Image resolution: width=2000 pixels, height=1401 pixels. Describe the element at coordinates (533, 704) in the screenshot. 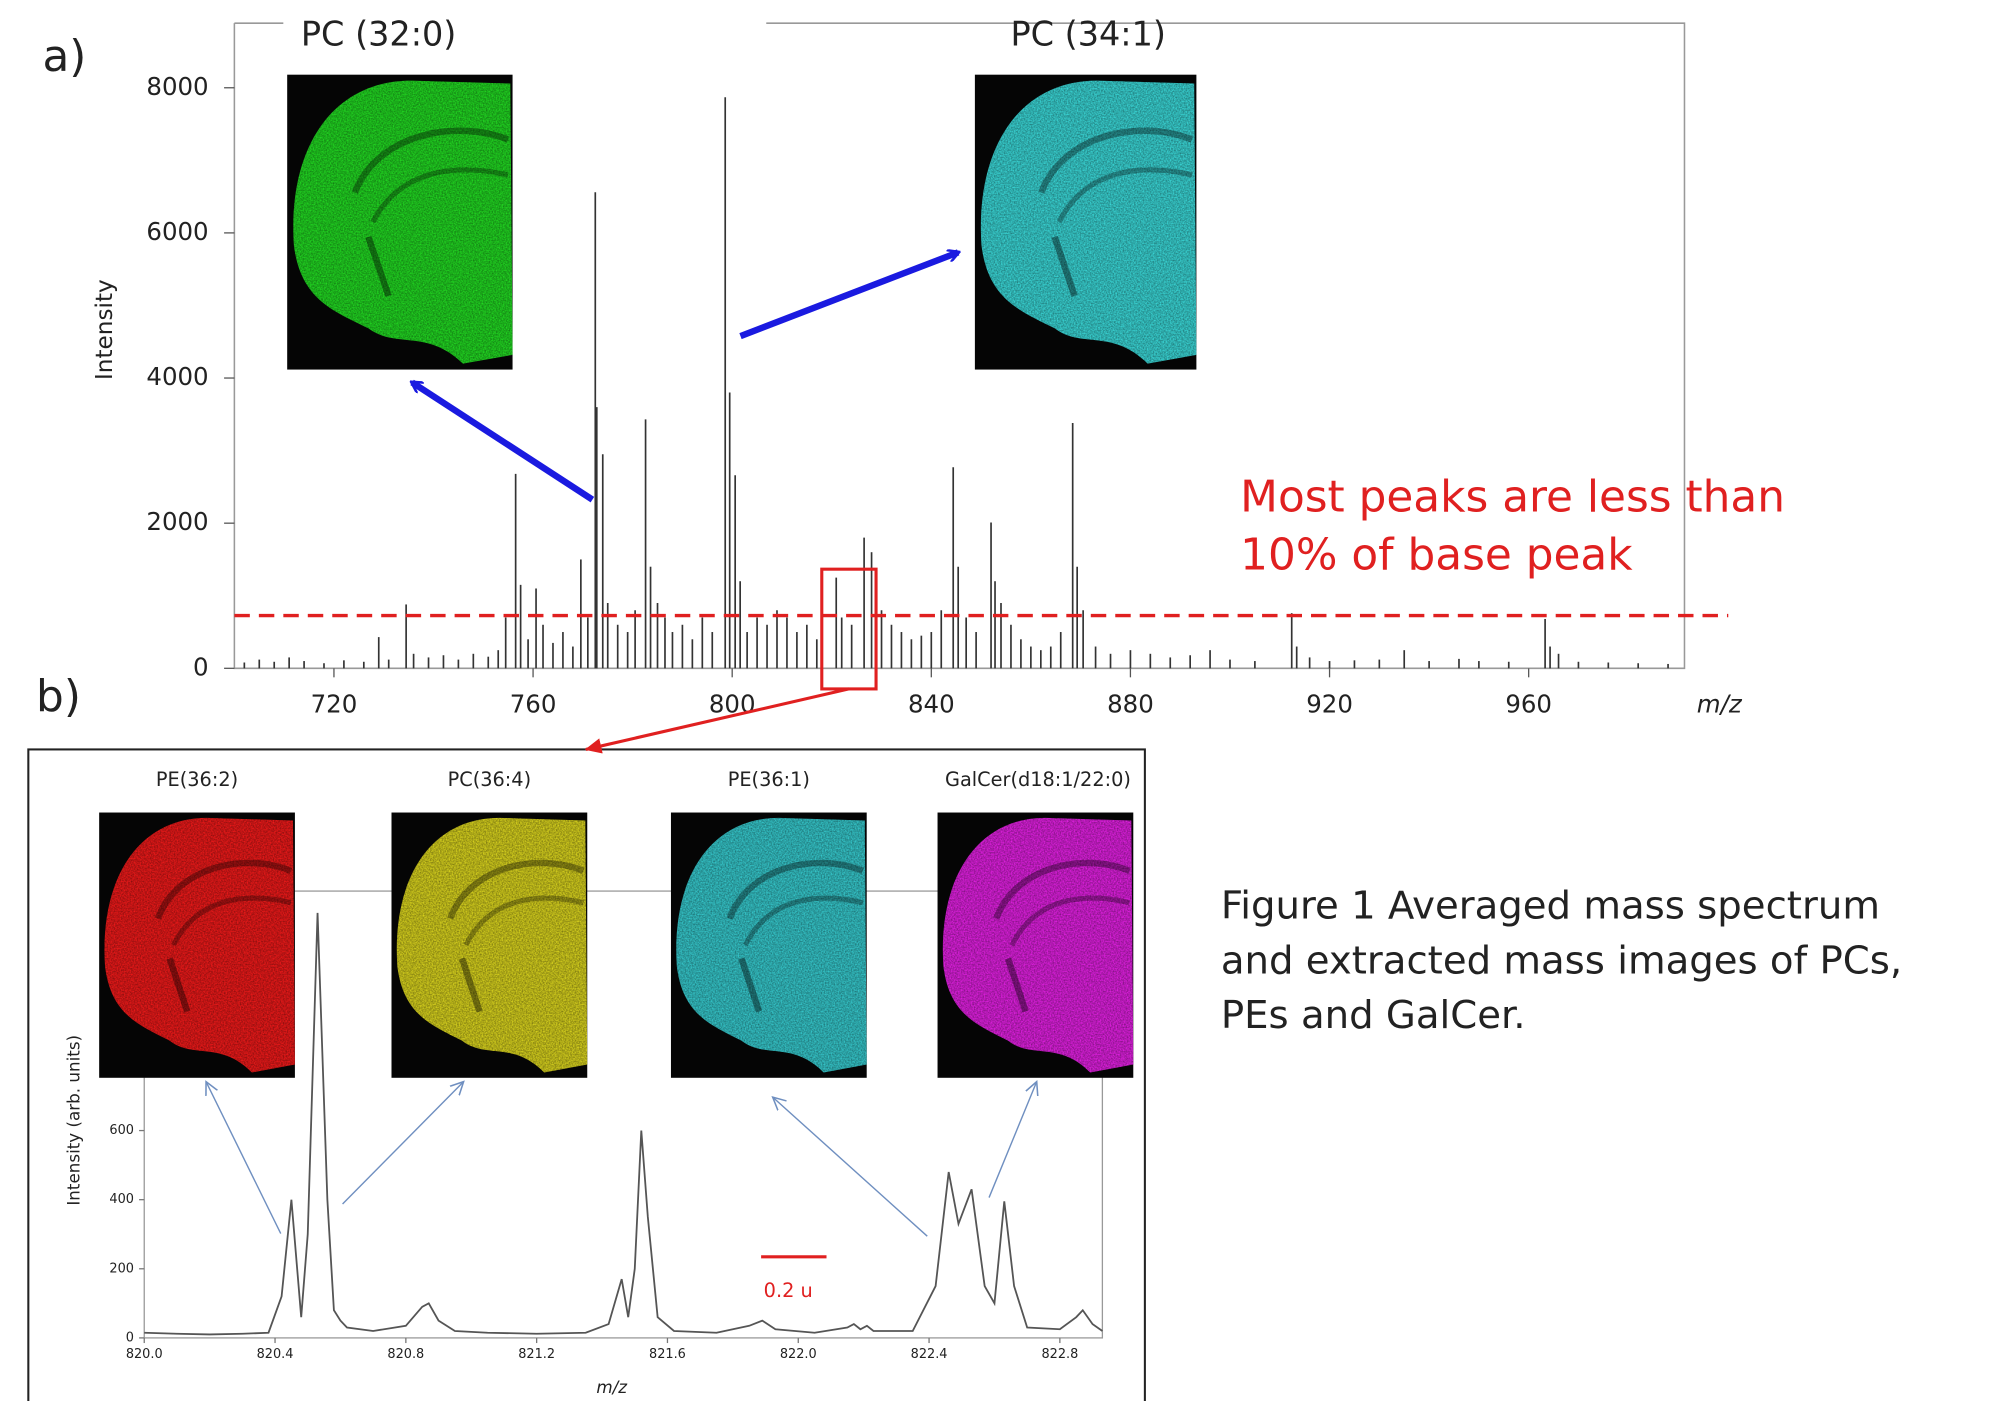

I see `x-tick-label: 760` at that location.